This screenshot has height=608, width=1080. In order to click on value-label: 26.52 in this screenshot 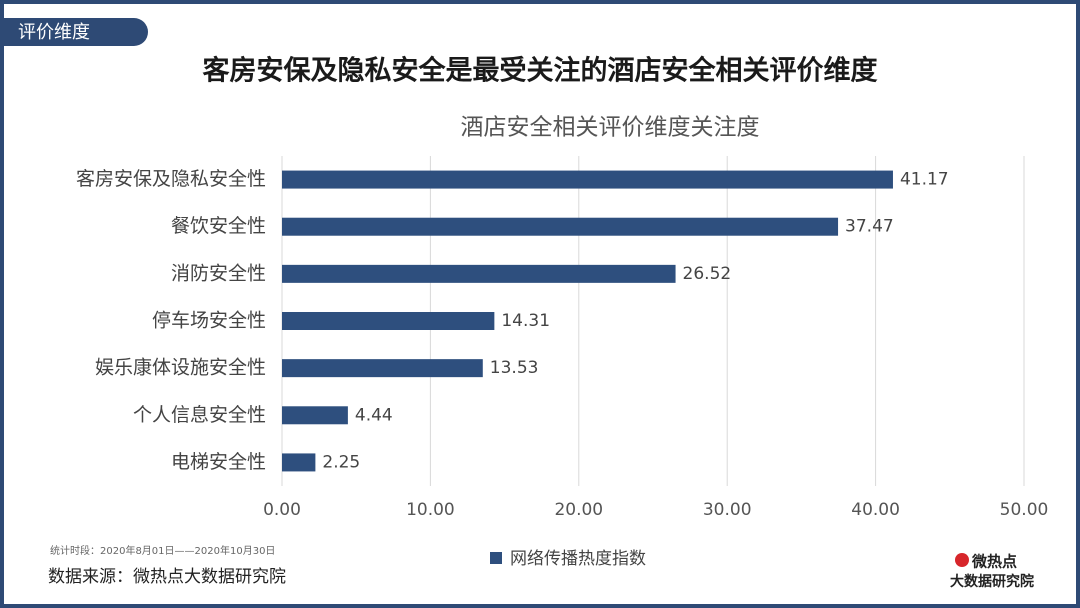, I will do `click(707, 274)`.